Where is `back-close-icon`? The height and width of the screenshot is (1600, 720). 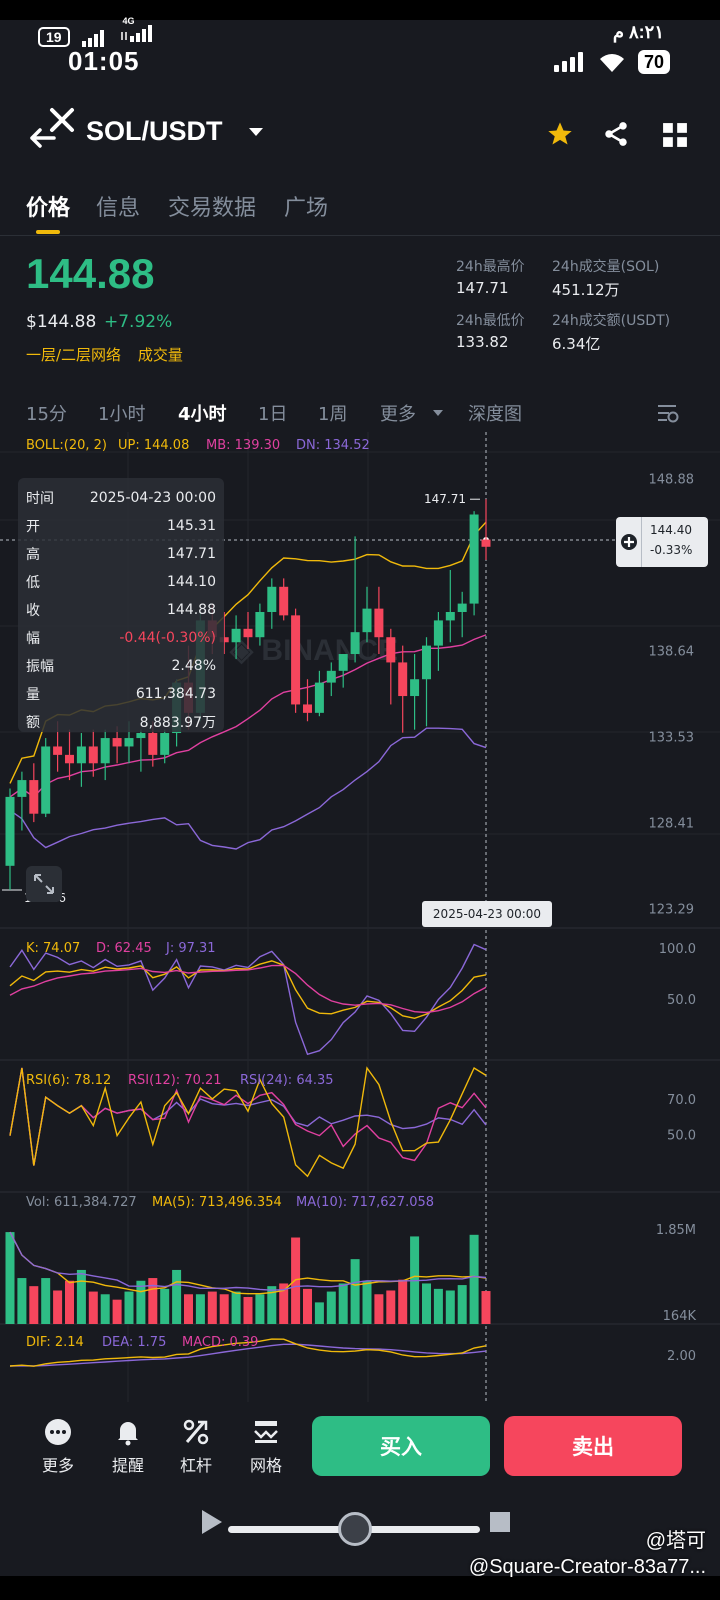
back-close-icon is located at coordinates (53, 129).